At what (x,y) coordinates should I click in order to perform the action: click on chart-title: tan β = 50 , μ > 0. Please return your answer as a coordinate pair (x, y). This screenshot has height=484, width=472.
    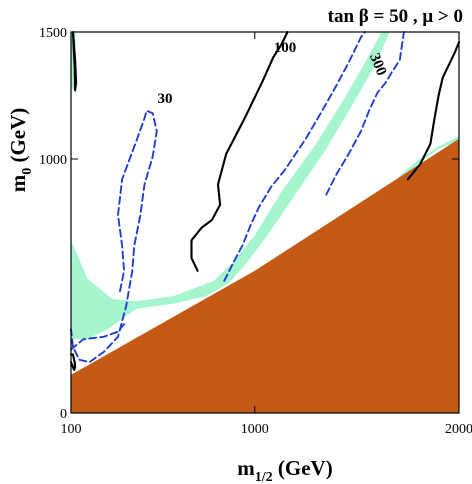
    Looking at the image, I should click on (395, 16).